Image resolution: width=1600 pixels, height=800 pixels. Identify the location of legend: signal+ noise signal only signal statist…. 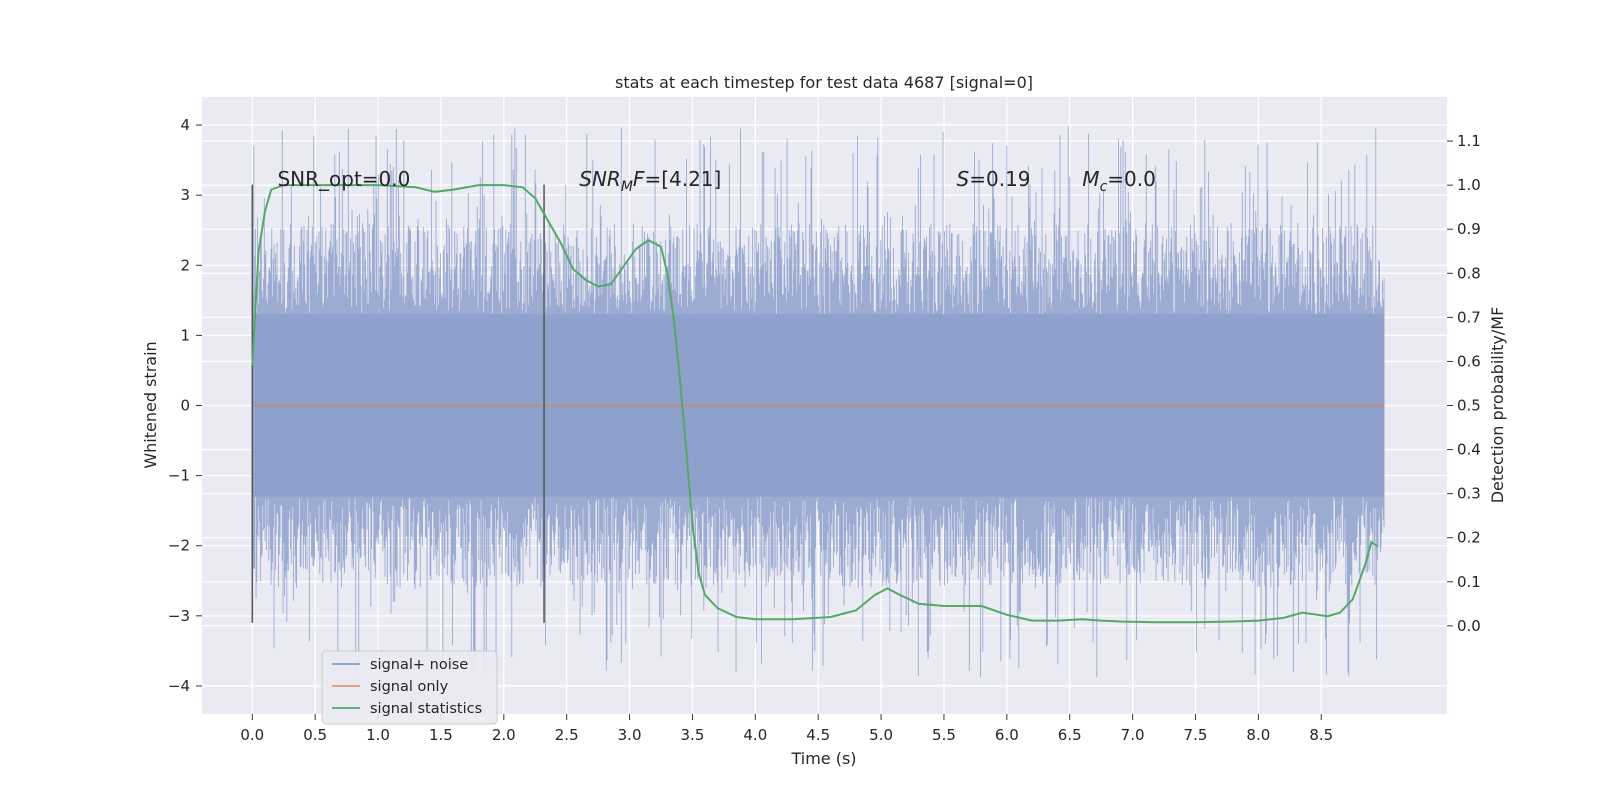
(409, 687).